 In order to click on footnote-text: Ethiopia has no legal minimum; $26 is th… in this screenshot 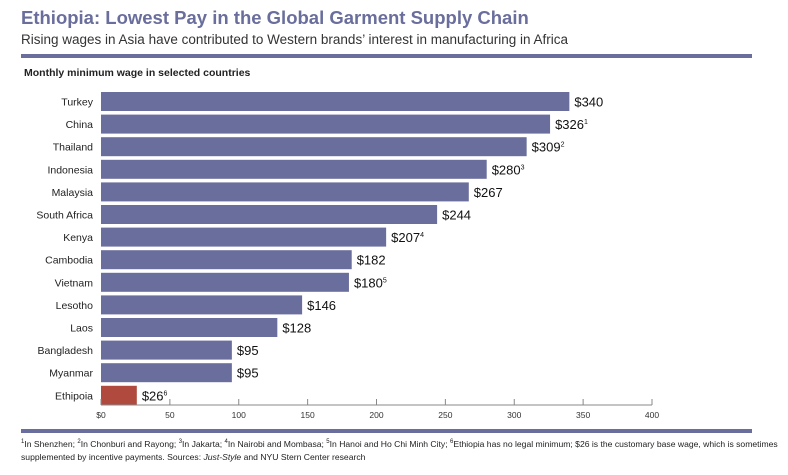, I will do `click(399, 450)`.